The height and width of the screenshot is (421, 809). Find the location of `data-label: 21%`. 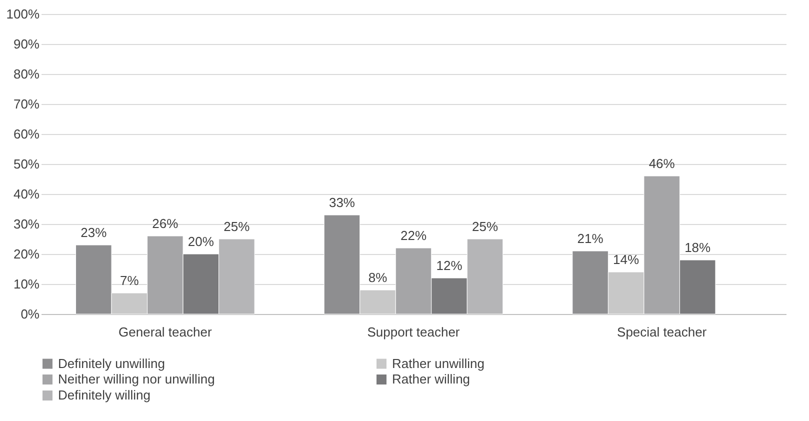

data-label: 21% is located at coordinates (590, 238).